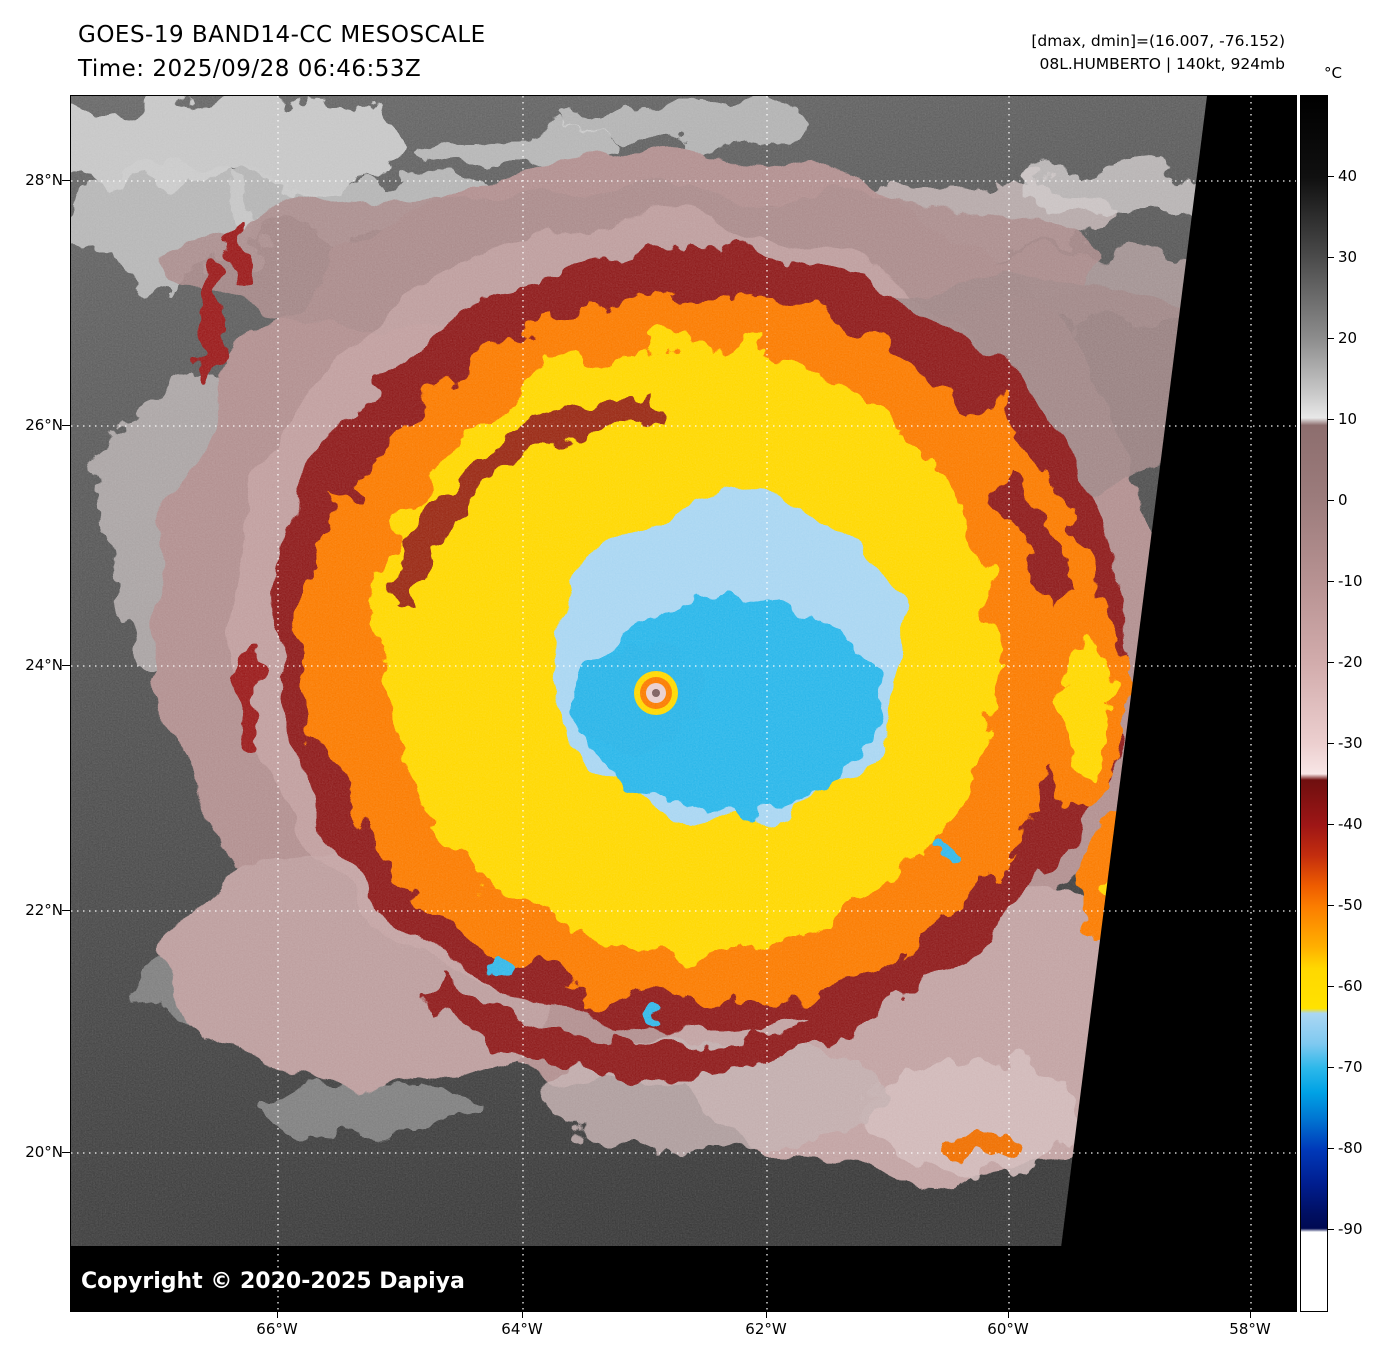  Describe the element at coordinates (1350, 1067) in the screenshot. I see `colorbar-tick-label: -70` at that location.